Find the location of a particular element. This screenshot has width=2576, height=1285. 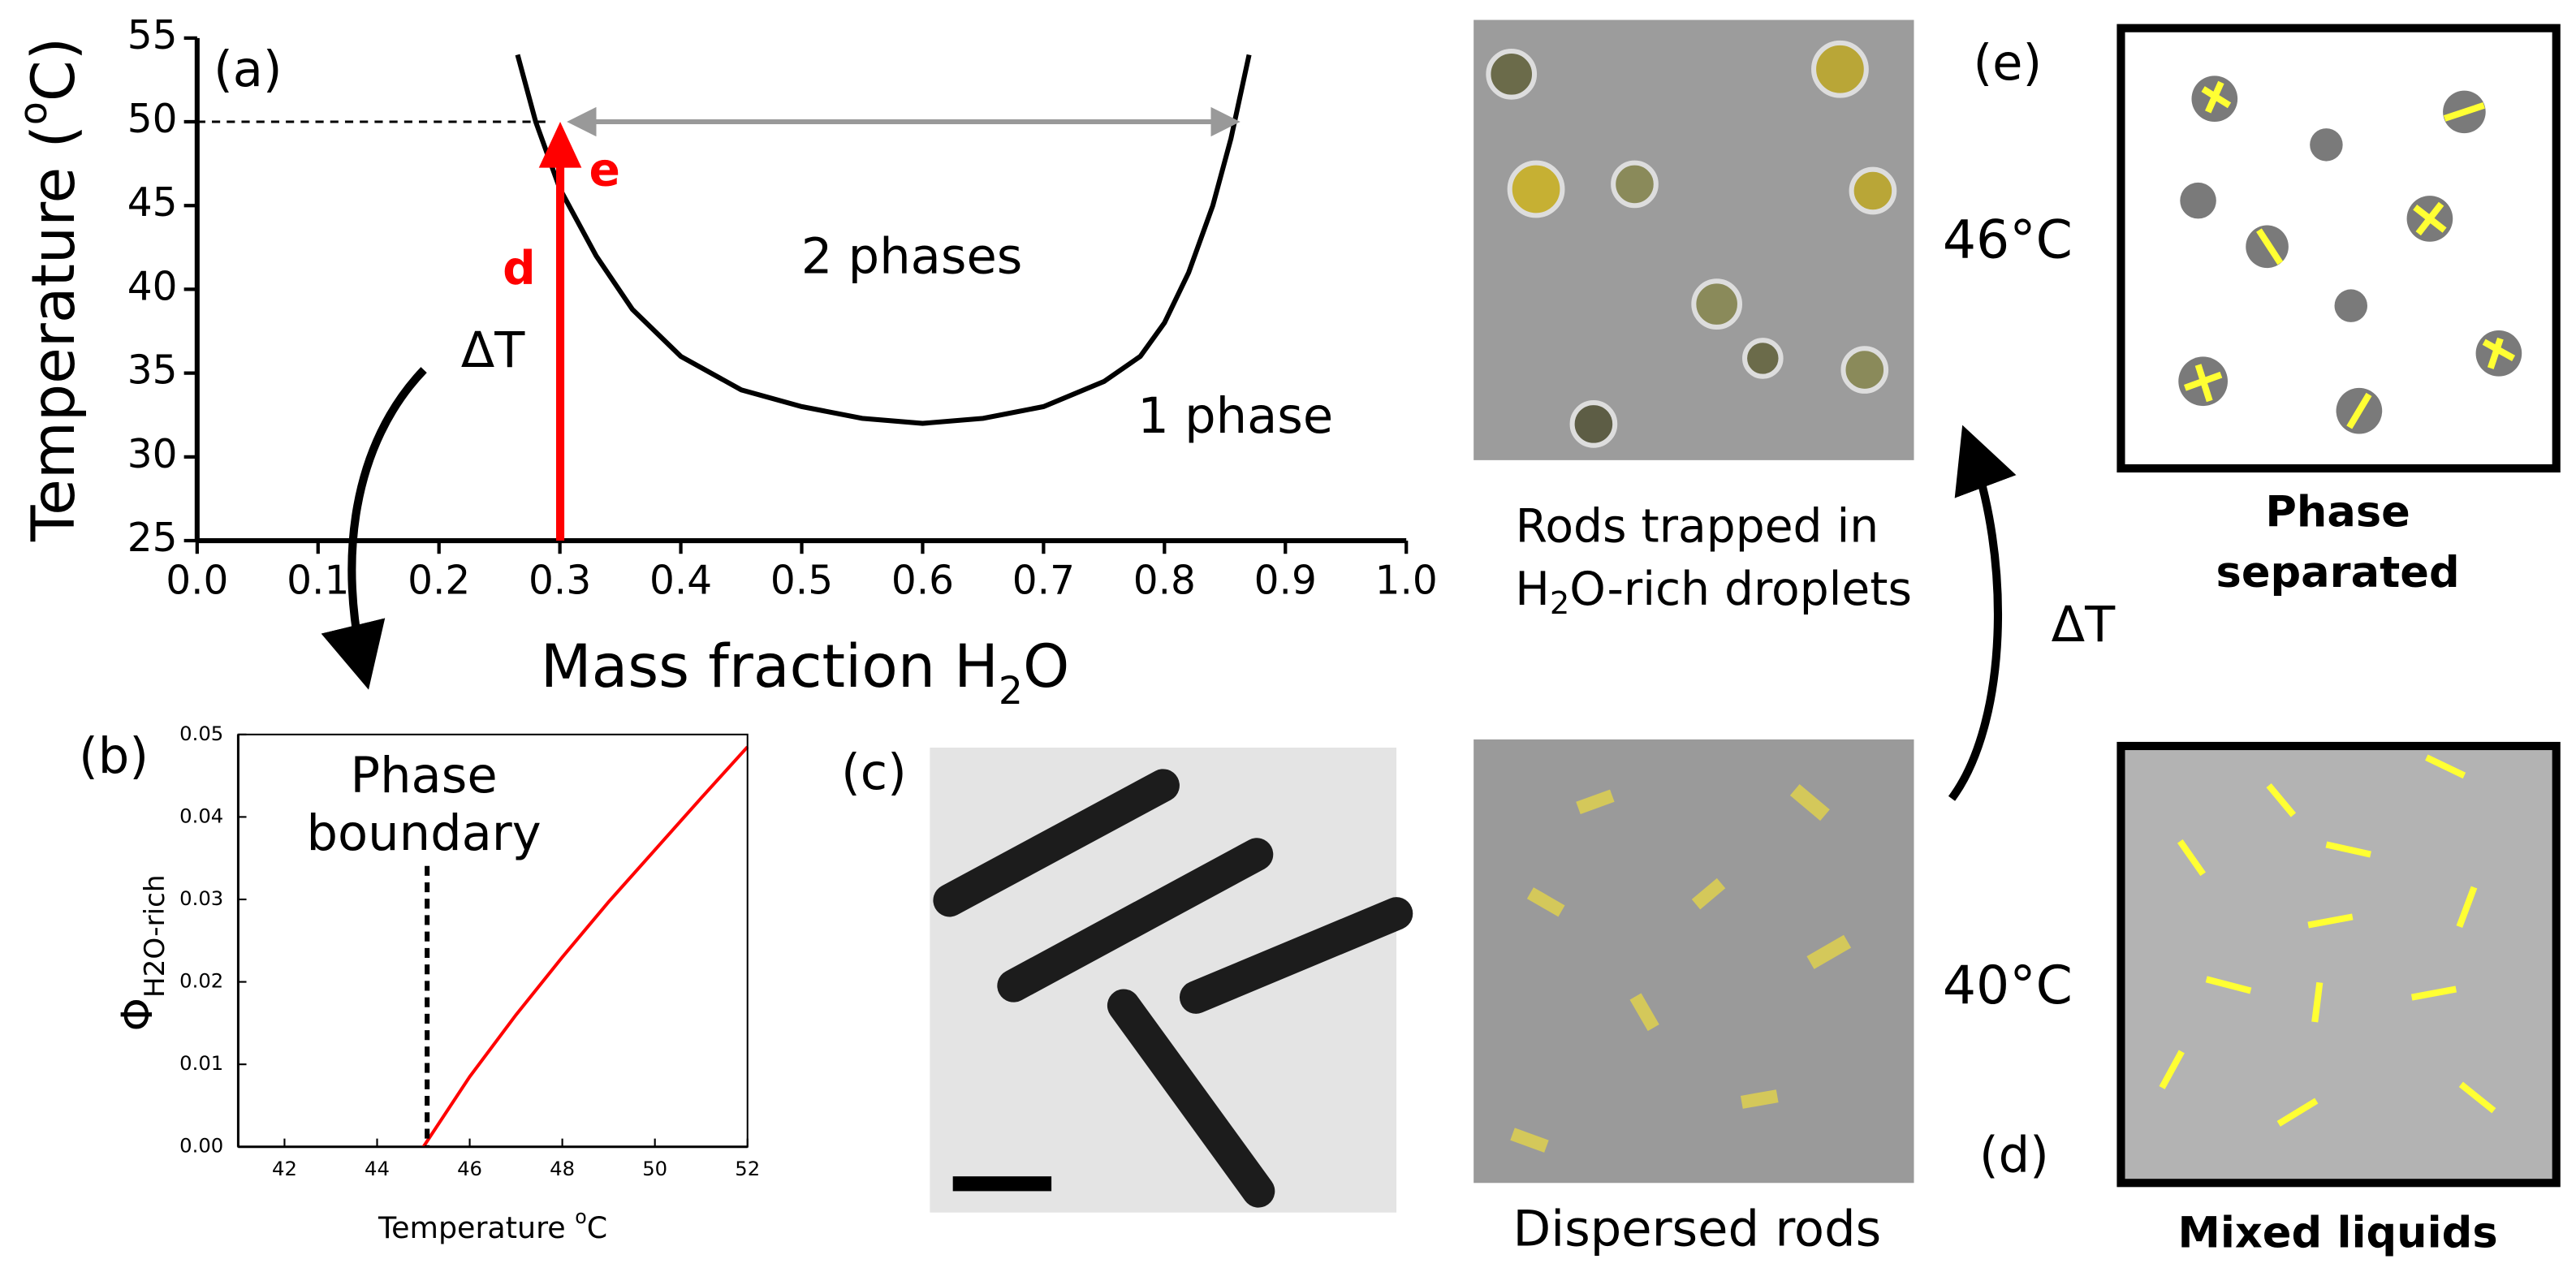

y-axis-label-part: H2O-rich is located at coordinates (155, 936).